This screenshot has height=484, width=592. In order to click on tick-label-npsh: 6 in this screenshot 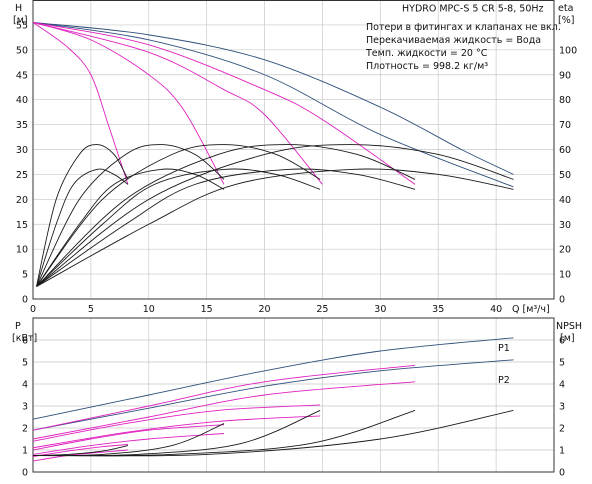, I will do `click(562, 341)`.